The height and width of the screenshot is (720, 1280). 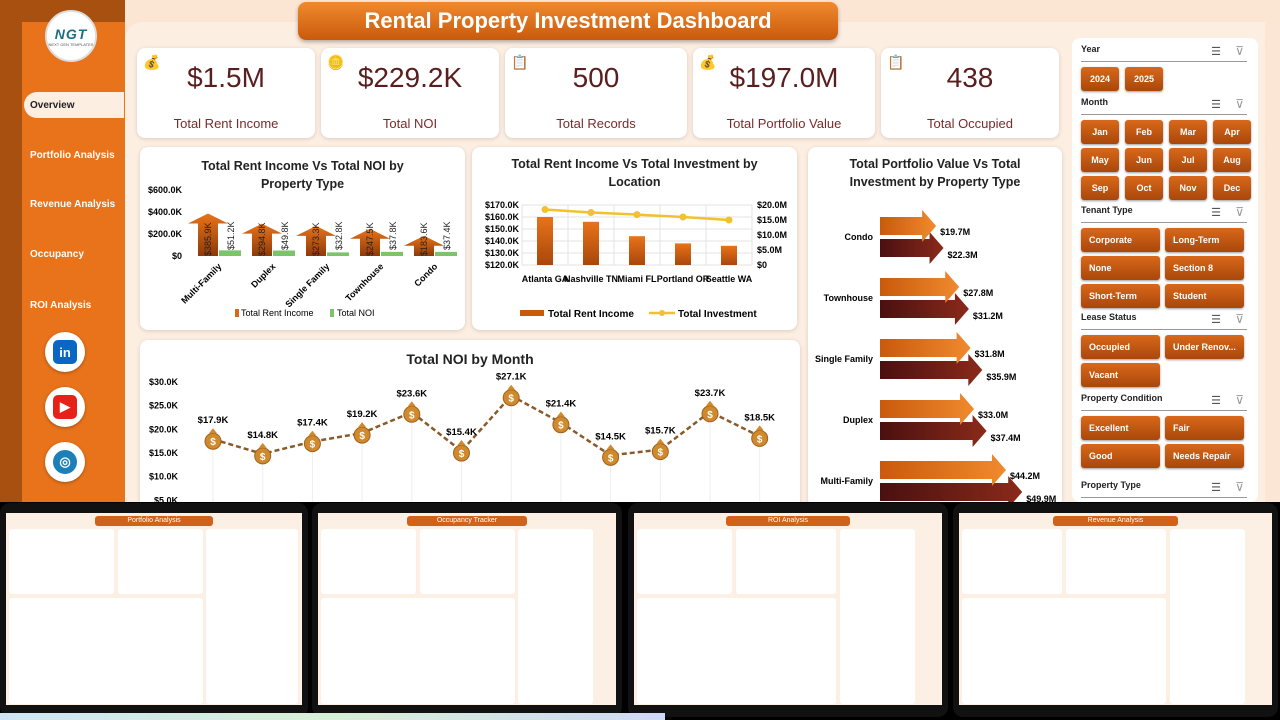 I want to click on sidebar-item-overview: Overview, so click(x=74, y=105).